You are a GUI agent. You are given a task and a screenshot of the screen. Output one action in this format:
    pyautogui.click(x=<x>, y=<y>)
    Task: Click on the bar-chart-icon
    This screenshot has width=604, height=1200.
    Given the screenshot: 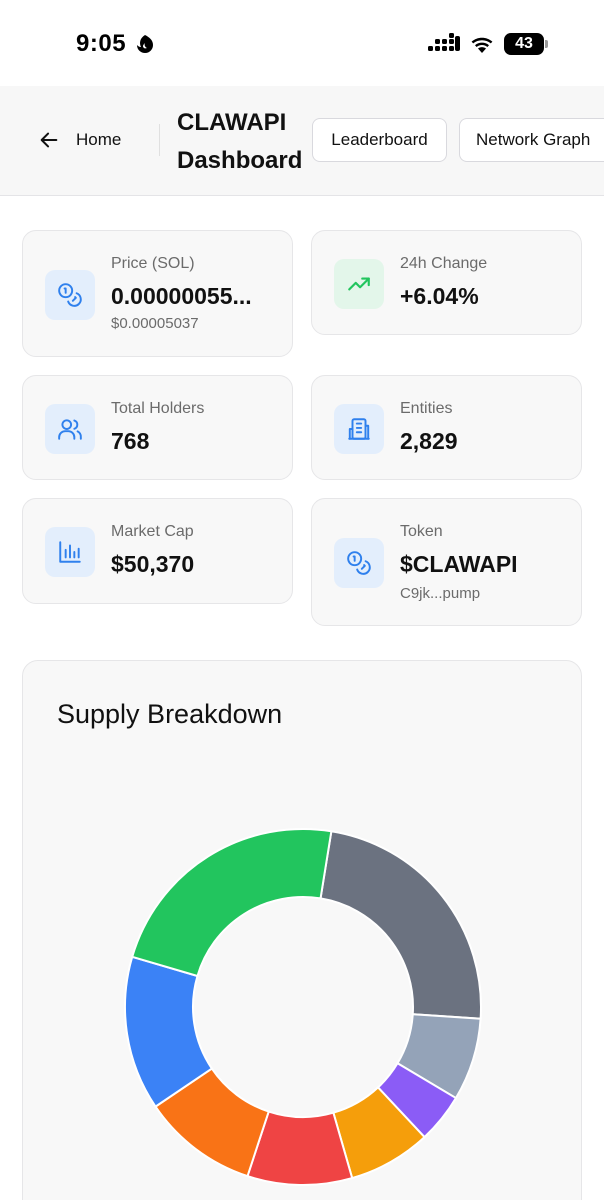 What is the action you would take?
    pyautogui.click(x=70, y=552)
    